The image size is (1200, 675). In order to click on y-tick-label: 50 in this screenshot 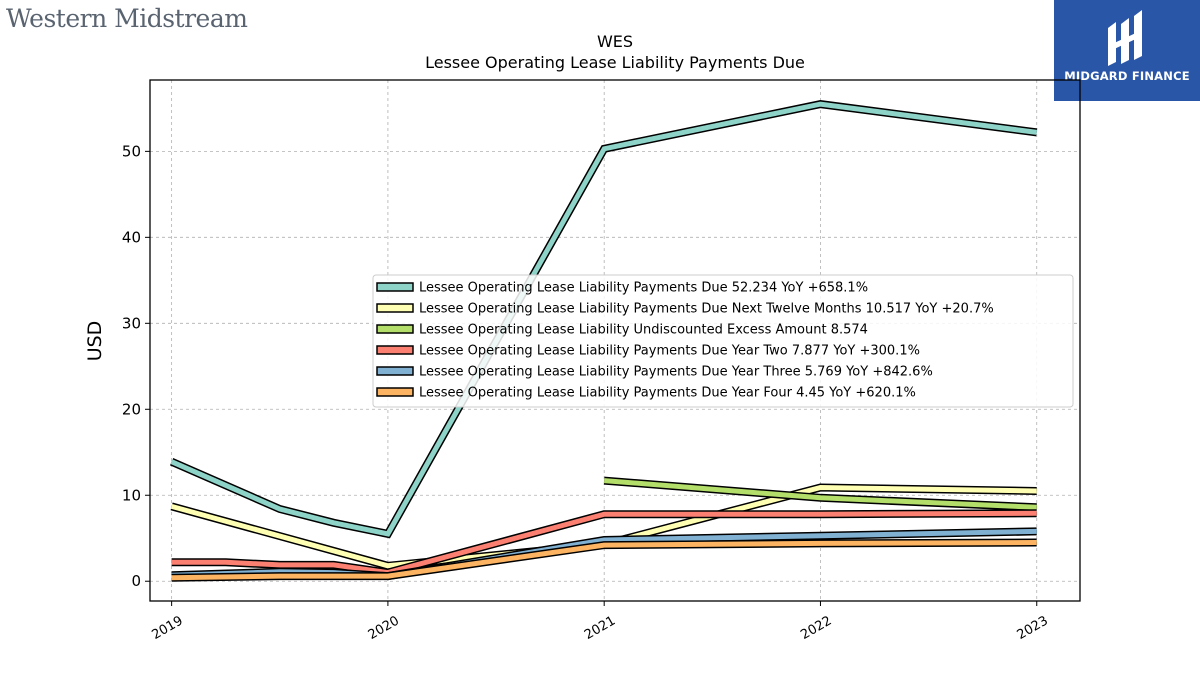, I will do `click(131, 151)`.